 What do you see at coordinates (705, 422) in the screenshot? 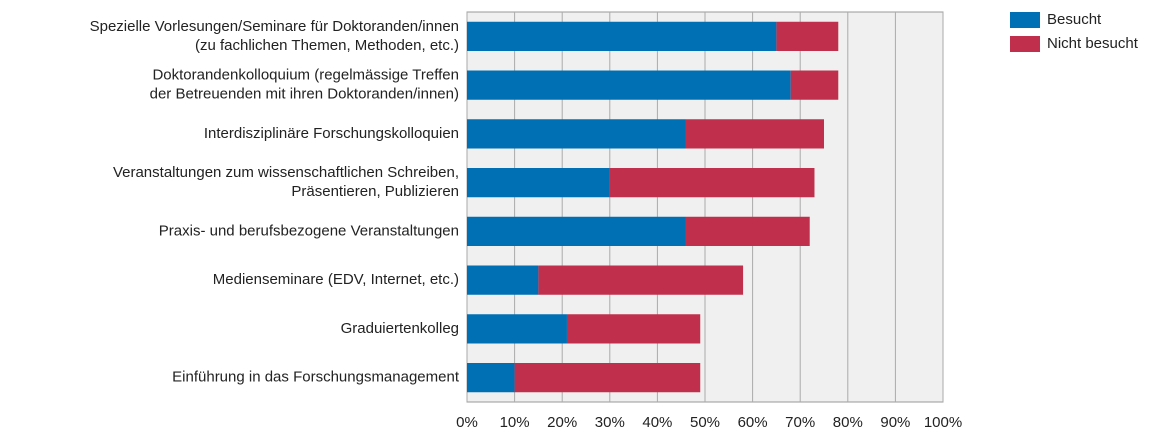
I see `x-tick-label: 50%` at bounding box center [705, 422].